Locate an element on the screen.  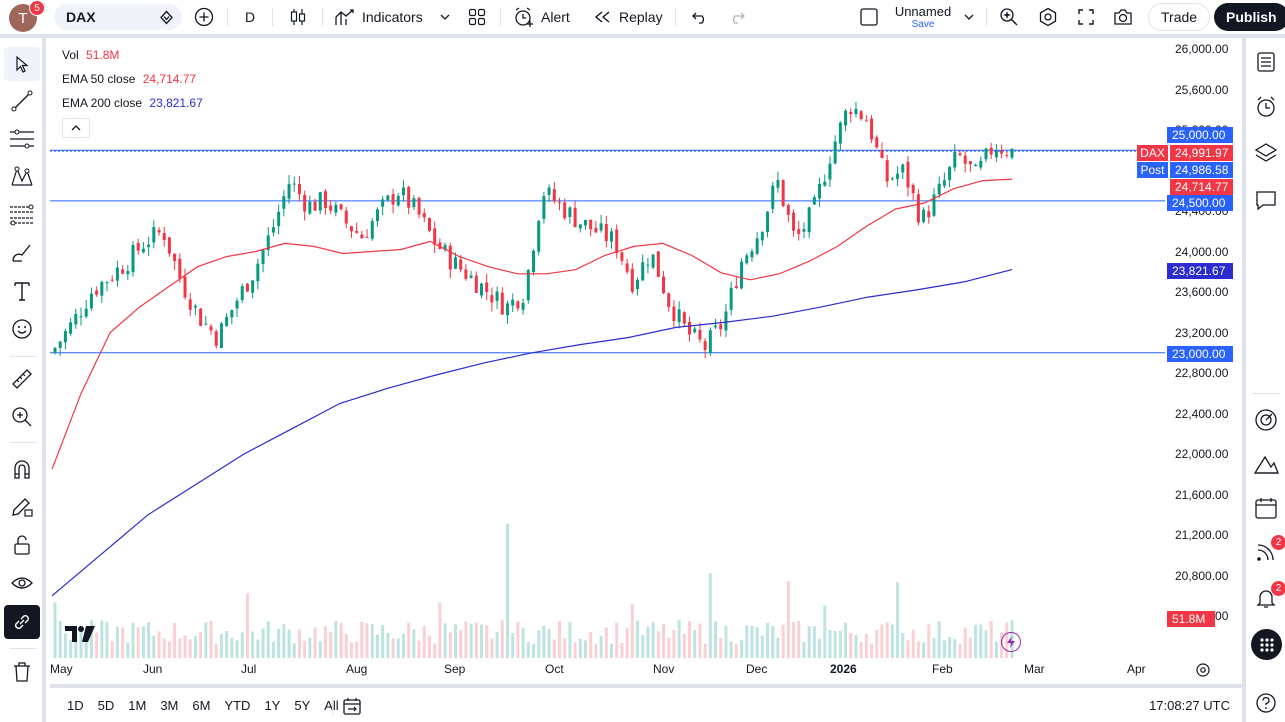
zoom-tool is located at coordinates (22, 417).